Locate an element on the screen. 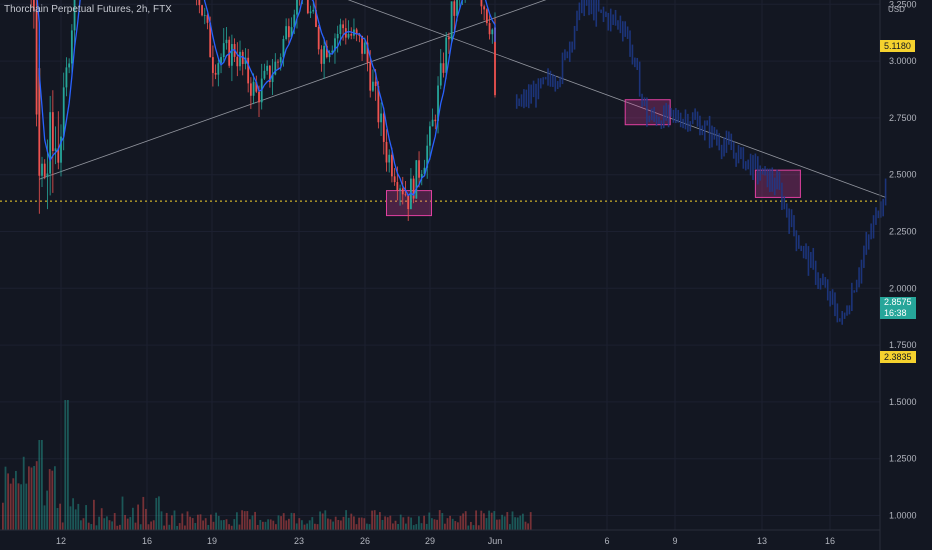 The width and height of the screenshot is (932, 550). time-tick-label: 29 is located at coordinates (430, 541).